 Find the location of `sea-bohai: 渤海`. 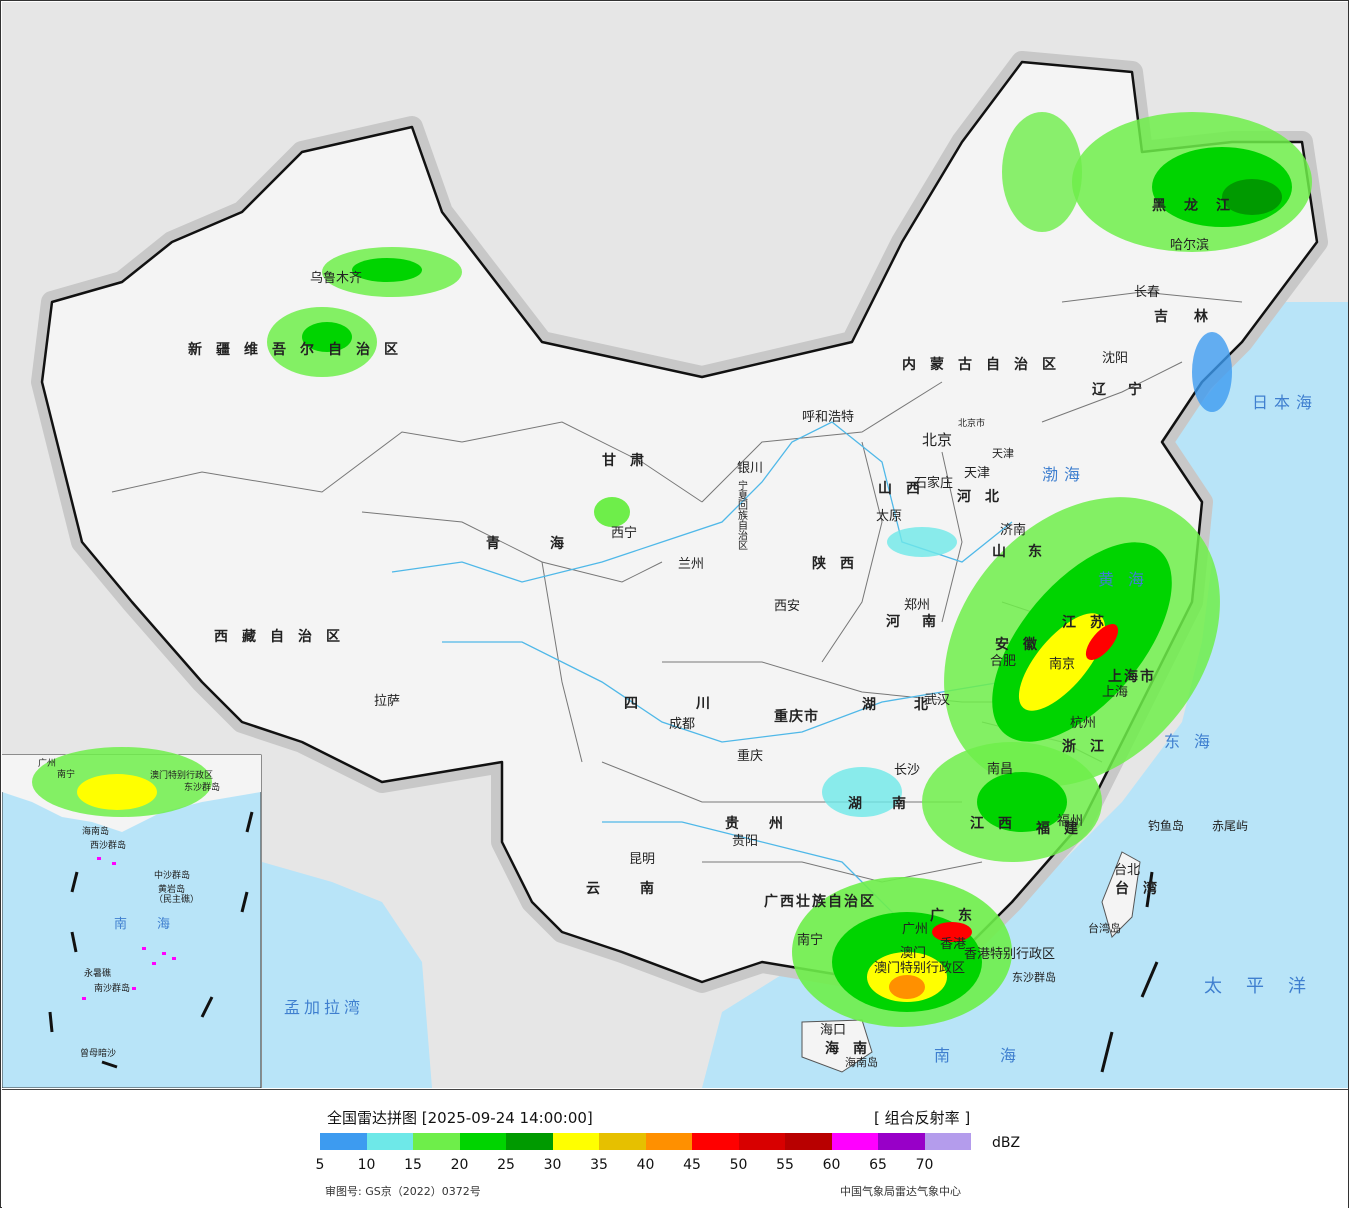

sea-bohai: 渤海 is located at coordinates (1064, 474).